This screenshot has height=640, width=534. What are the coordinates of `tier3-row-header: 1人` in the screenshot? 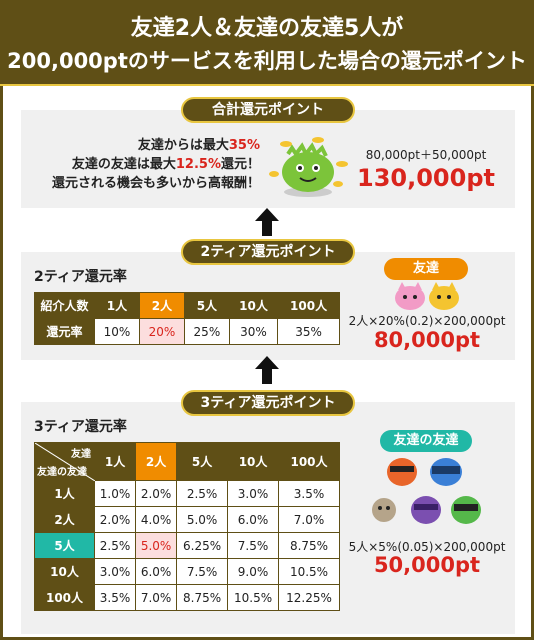 It's located at (64, 493).